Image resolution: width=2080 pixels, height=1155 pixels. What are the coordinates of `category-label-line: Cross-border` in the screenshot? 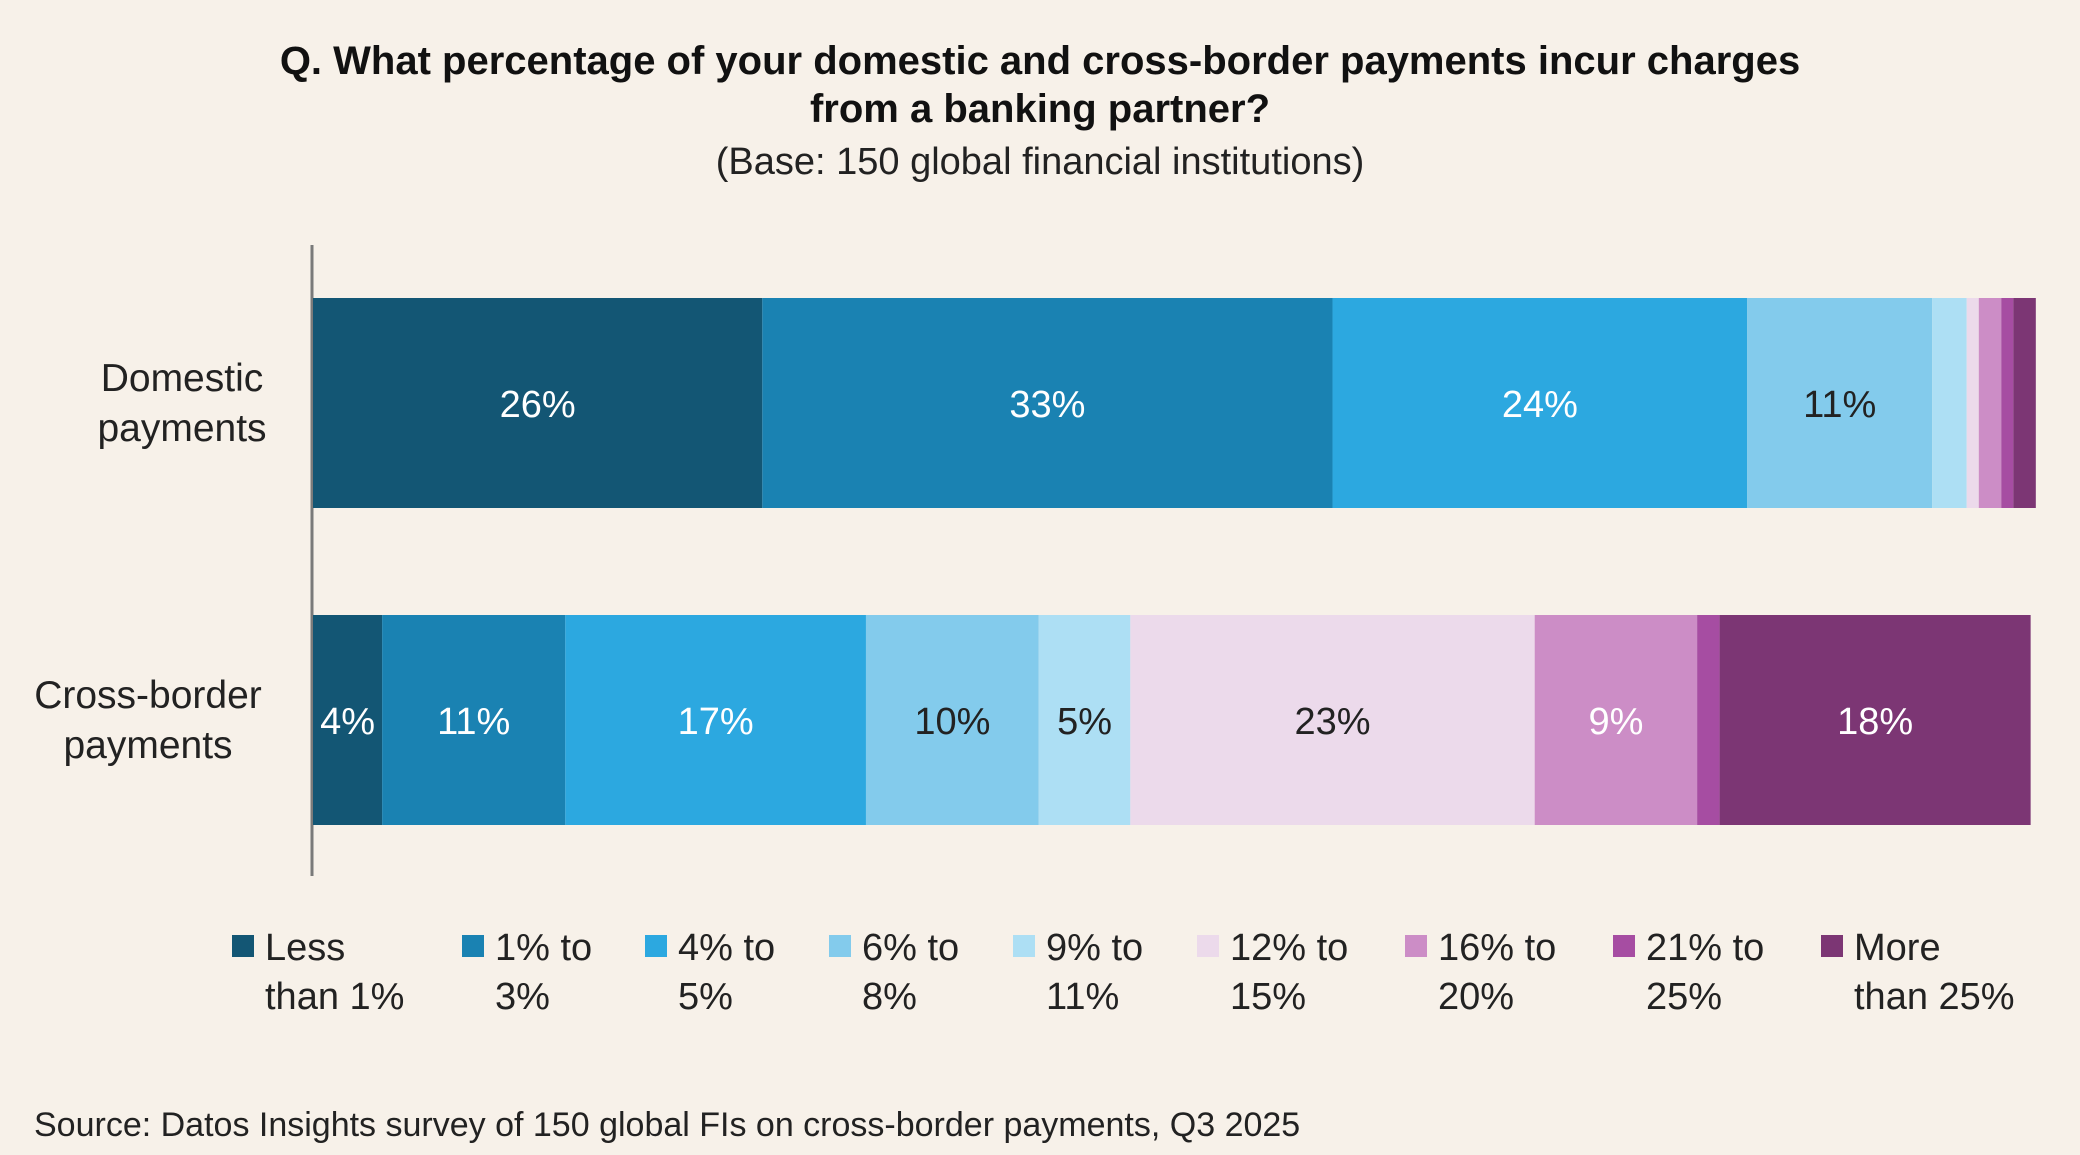 It's located at (148, 695).